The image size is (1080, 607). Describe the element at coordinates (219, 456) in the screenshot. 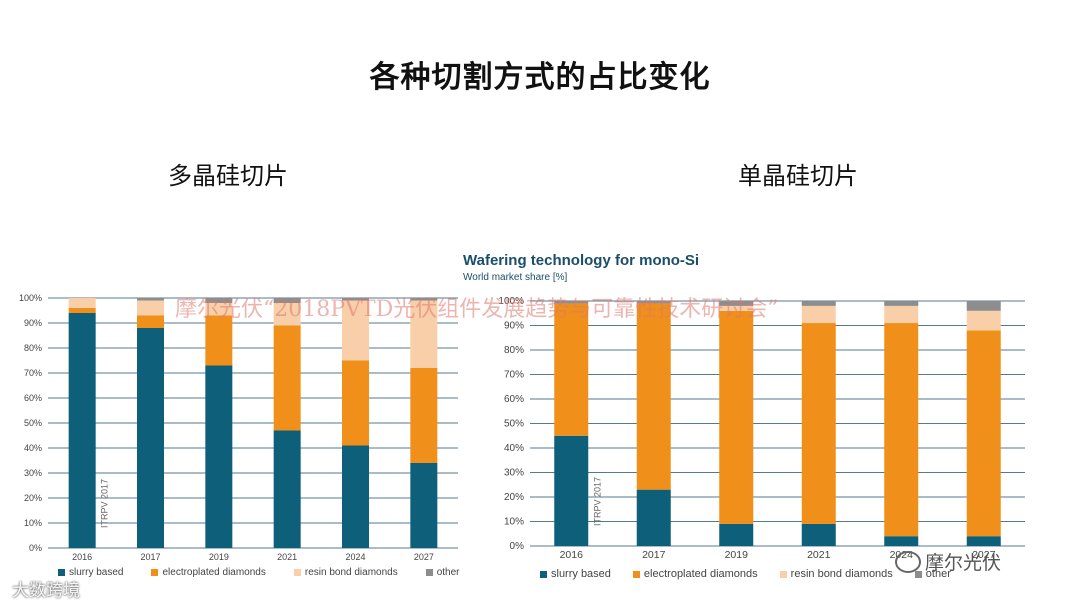

I see `bar-slurry-based-2019` at that location.